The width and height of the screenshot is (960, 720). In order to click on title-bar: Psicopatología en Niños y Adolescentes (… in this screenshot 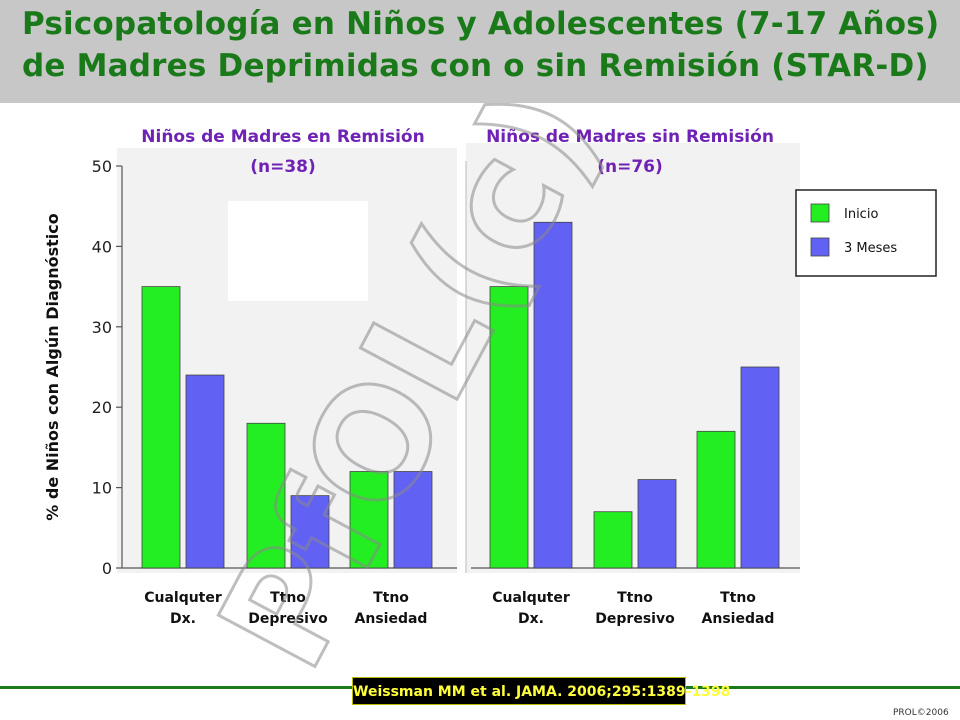, I will do `click(480, 51)`.